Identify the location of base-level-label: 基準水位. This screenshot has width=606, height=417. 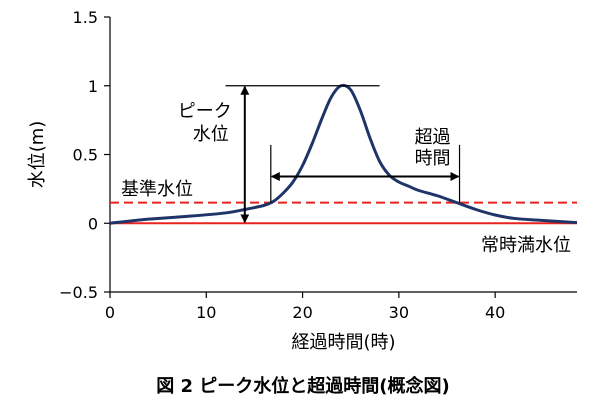
(157, 189).